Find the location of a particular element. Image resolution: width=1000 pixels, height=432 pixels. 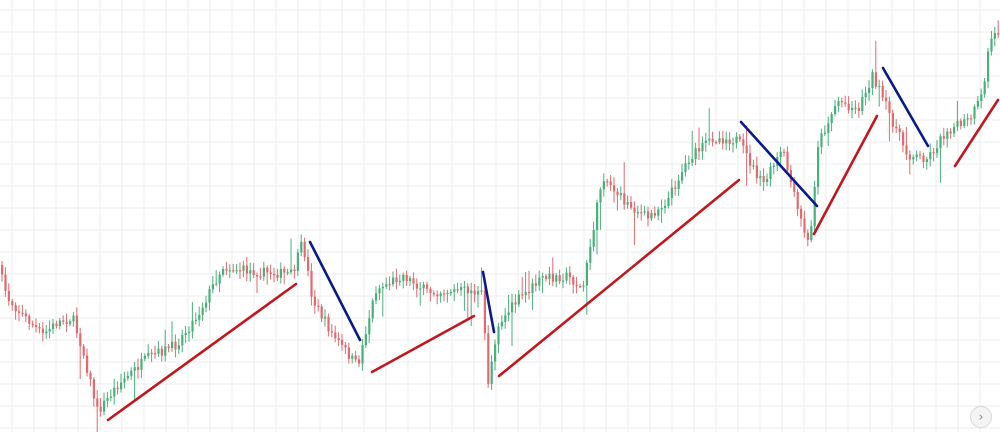

uptrend-trend-line is located at coordinates (202, 352).